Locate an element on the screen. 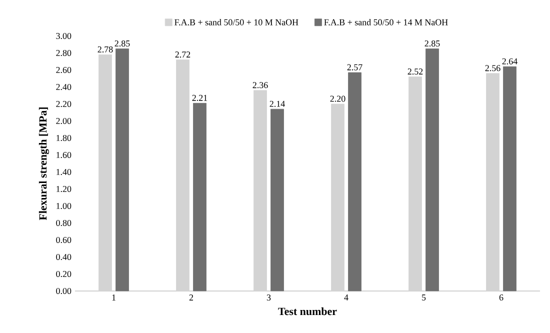 This screenshot has width=550, height=333. data-label: 2.56 is located at coordinates (492, 68).